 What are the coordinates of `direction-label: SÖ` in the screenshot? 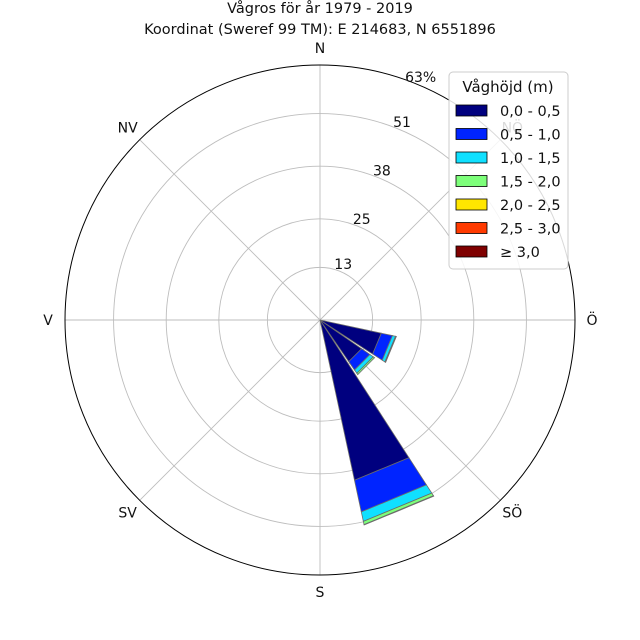 It's located at (512, 512).